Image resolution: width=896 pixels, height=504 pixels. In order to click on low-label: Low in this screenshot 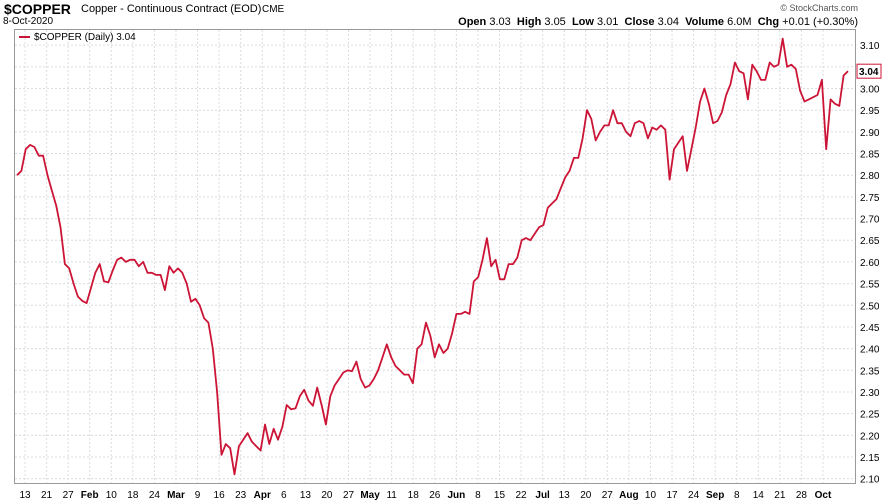, I will do `click(582, 22)`.